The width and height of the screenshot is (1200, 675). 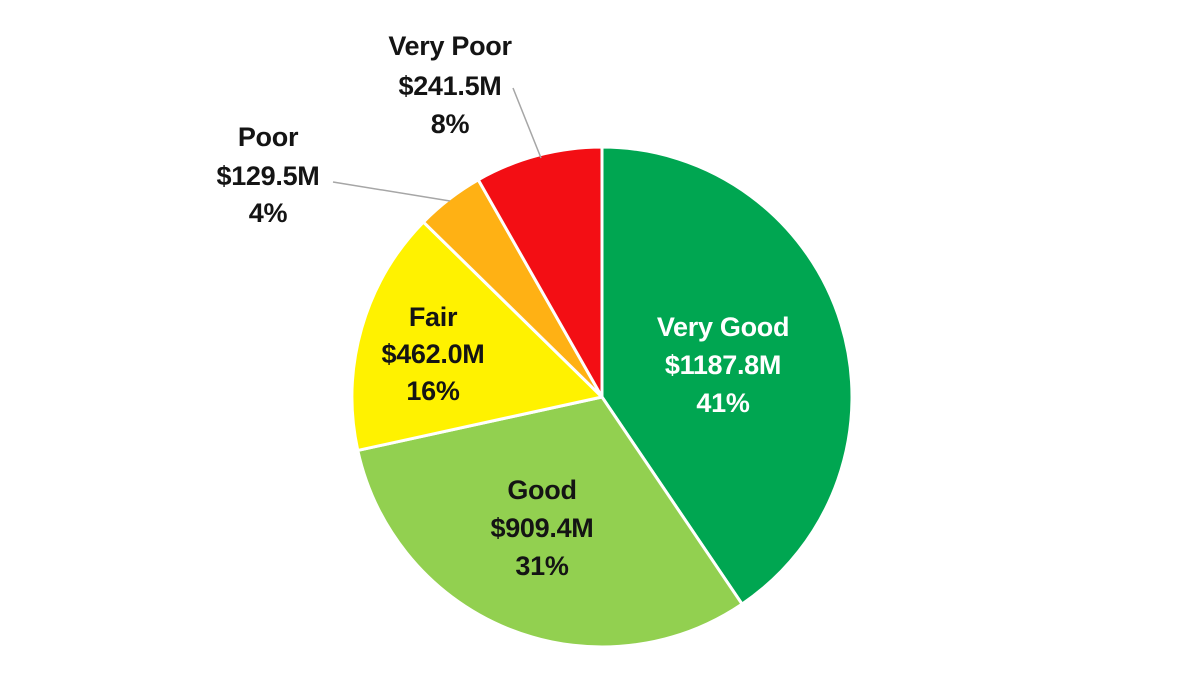 I want to click on pie-slice-good, so click(x=550, y=522).